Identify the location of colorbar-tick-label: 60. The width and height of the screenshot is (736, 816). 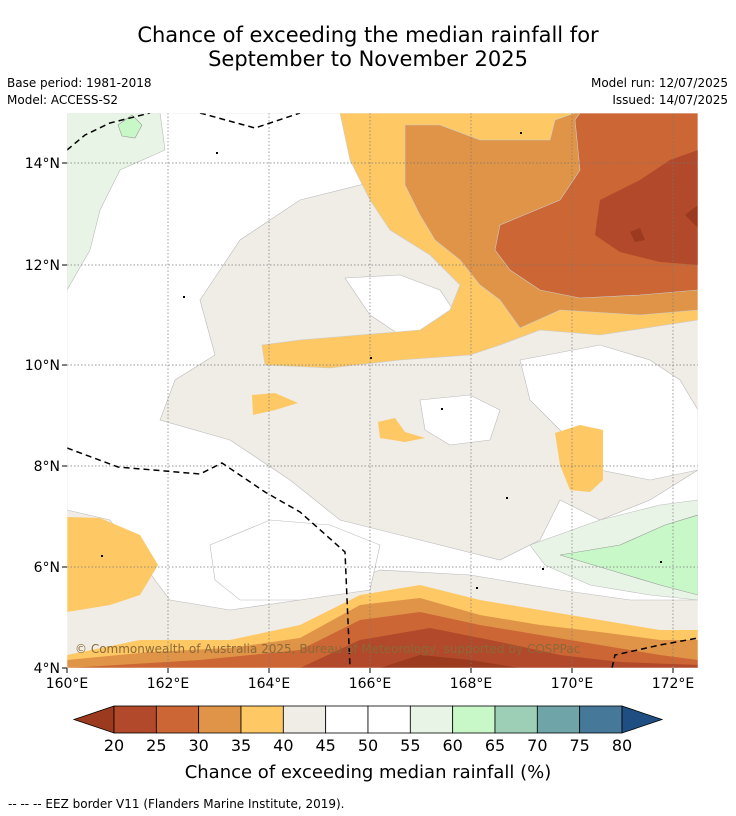
(452, 745).